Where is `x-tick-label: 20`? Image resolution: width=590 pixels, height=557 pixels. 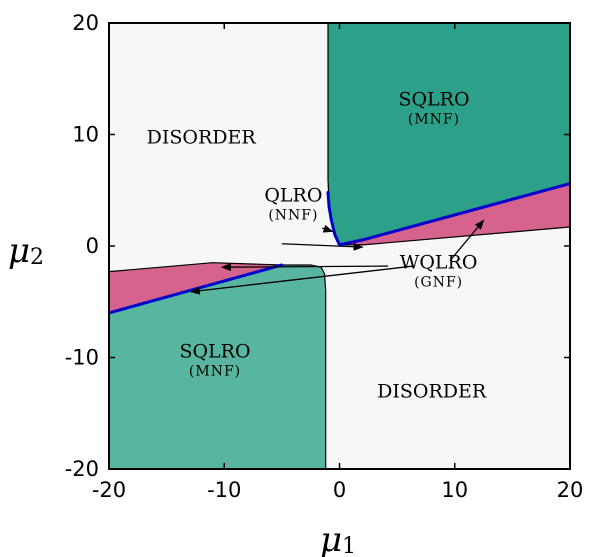 x-tick-label: 20 is located at coordinates (570, 490).